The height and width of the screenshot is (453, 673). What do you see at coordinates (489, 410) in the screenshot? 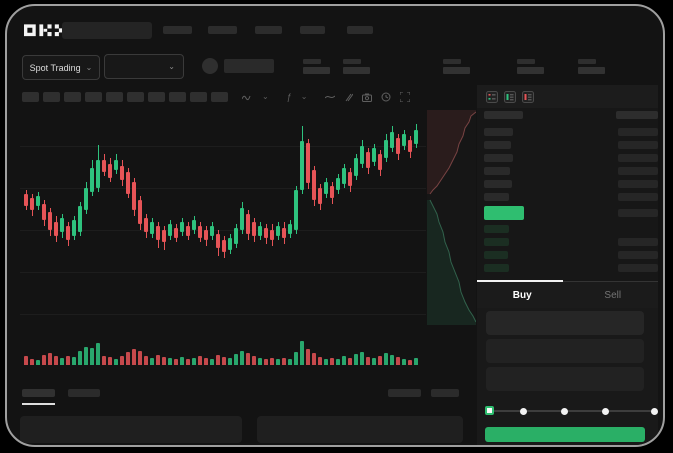
I see `slider-handle` at bounding box center [489, 410].